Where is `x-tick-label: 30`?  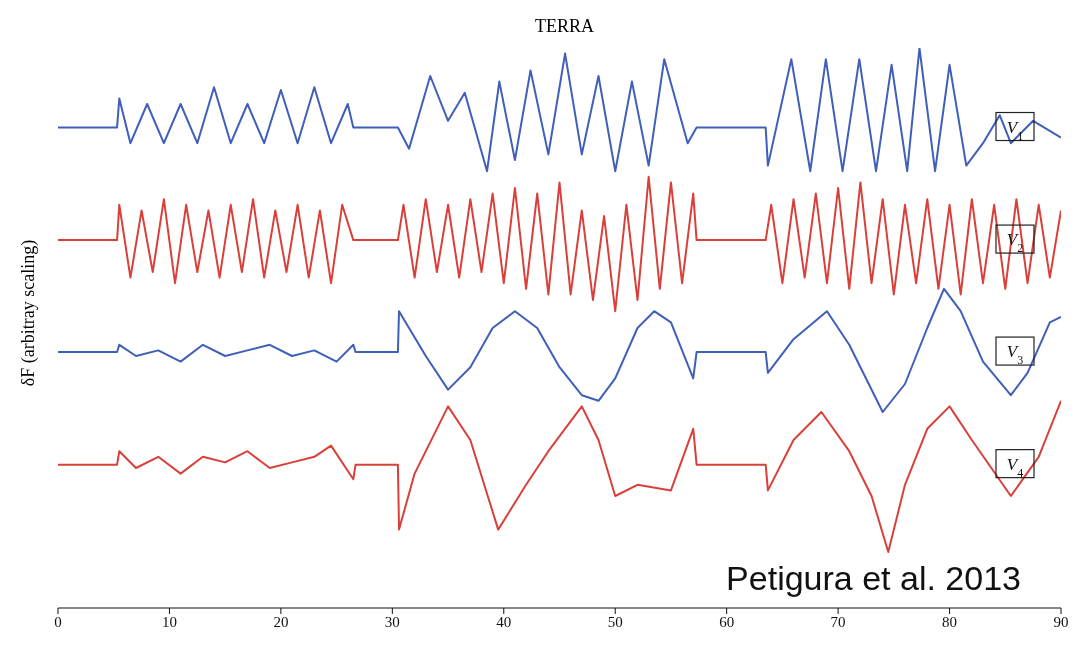
x-tick-label: 30 is located at coordinates (392, 621).